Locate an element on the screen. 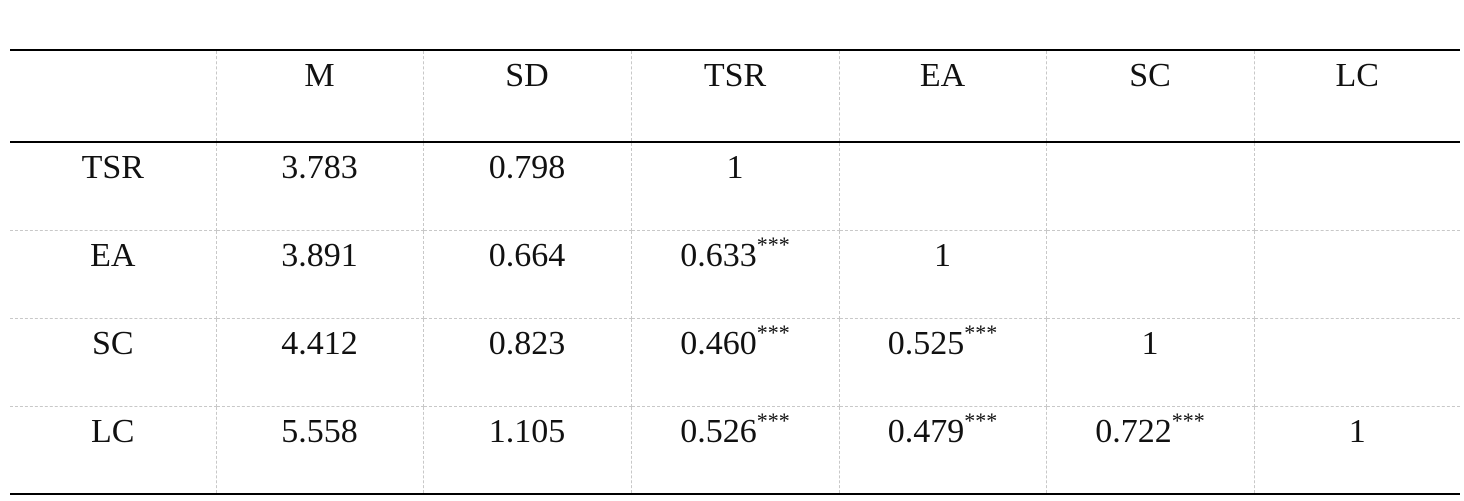  cell-value: 3.783 is located at coordinates (319, 167).